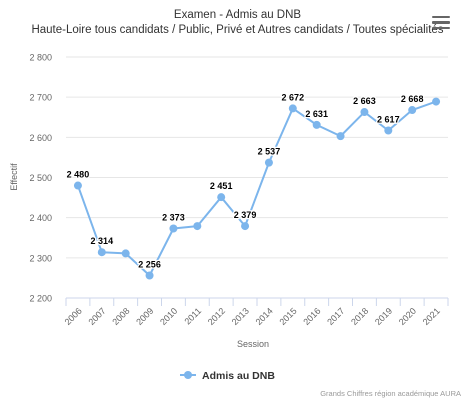 The width and height of the screenshot is (475, 407). Describe the element at coordinates (40, 58) in the screenshot. I see `y-tick-label: 2 800` at that location.